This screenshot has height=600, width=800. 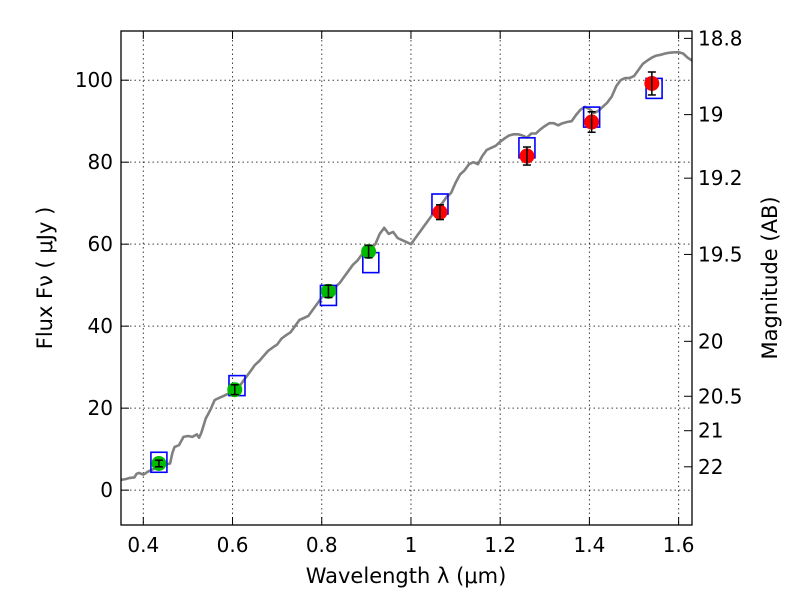 I want to click on model-band-square, so click(x=159, y=462).